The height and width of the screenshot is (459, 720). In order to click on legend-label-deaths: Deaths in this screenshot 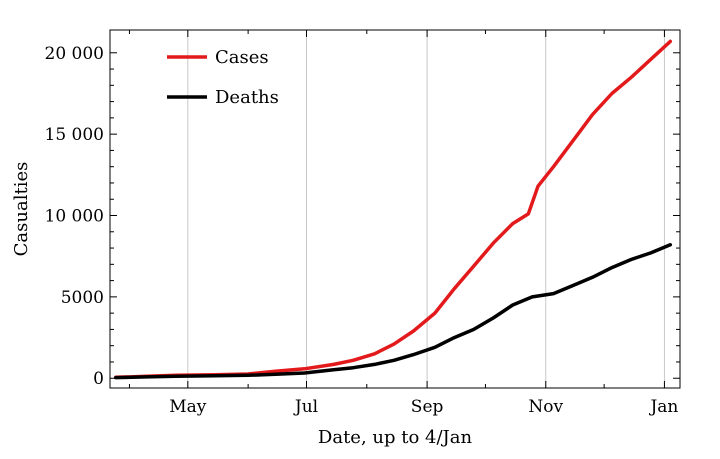, I will do `click(247, 97)`.